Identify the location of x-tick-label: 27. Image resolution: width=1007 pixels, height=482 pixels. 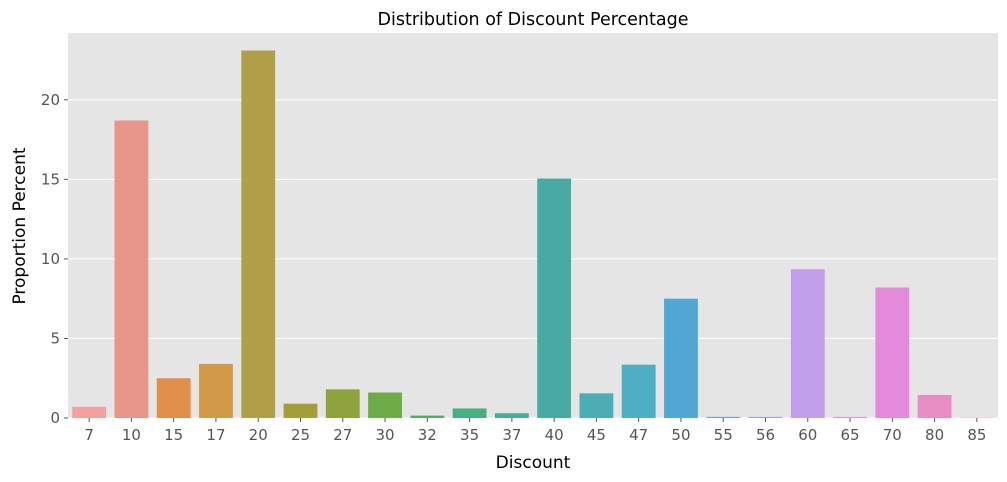
(342, 435).